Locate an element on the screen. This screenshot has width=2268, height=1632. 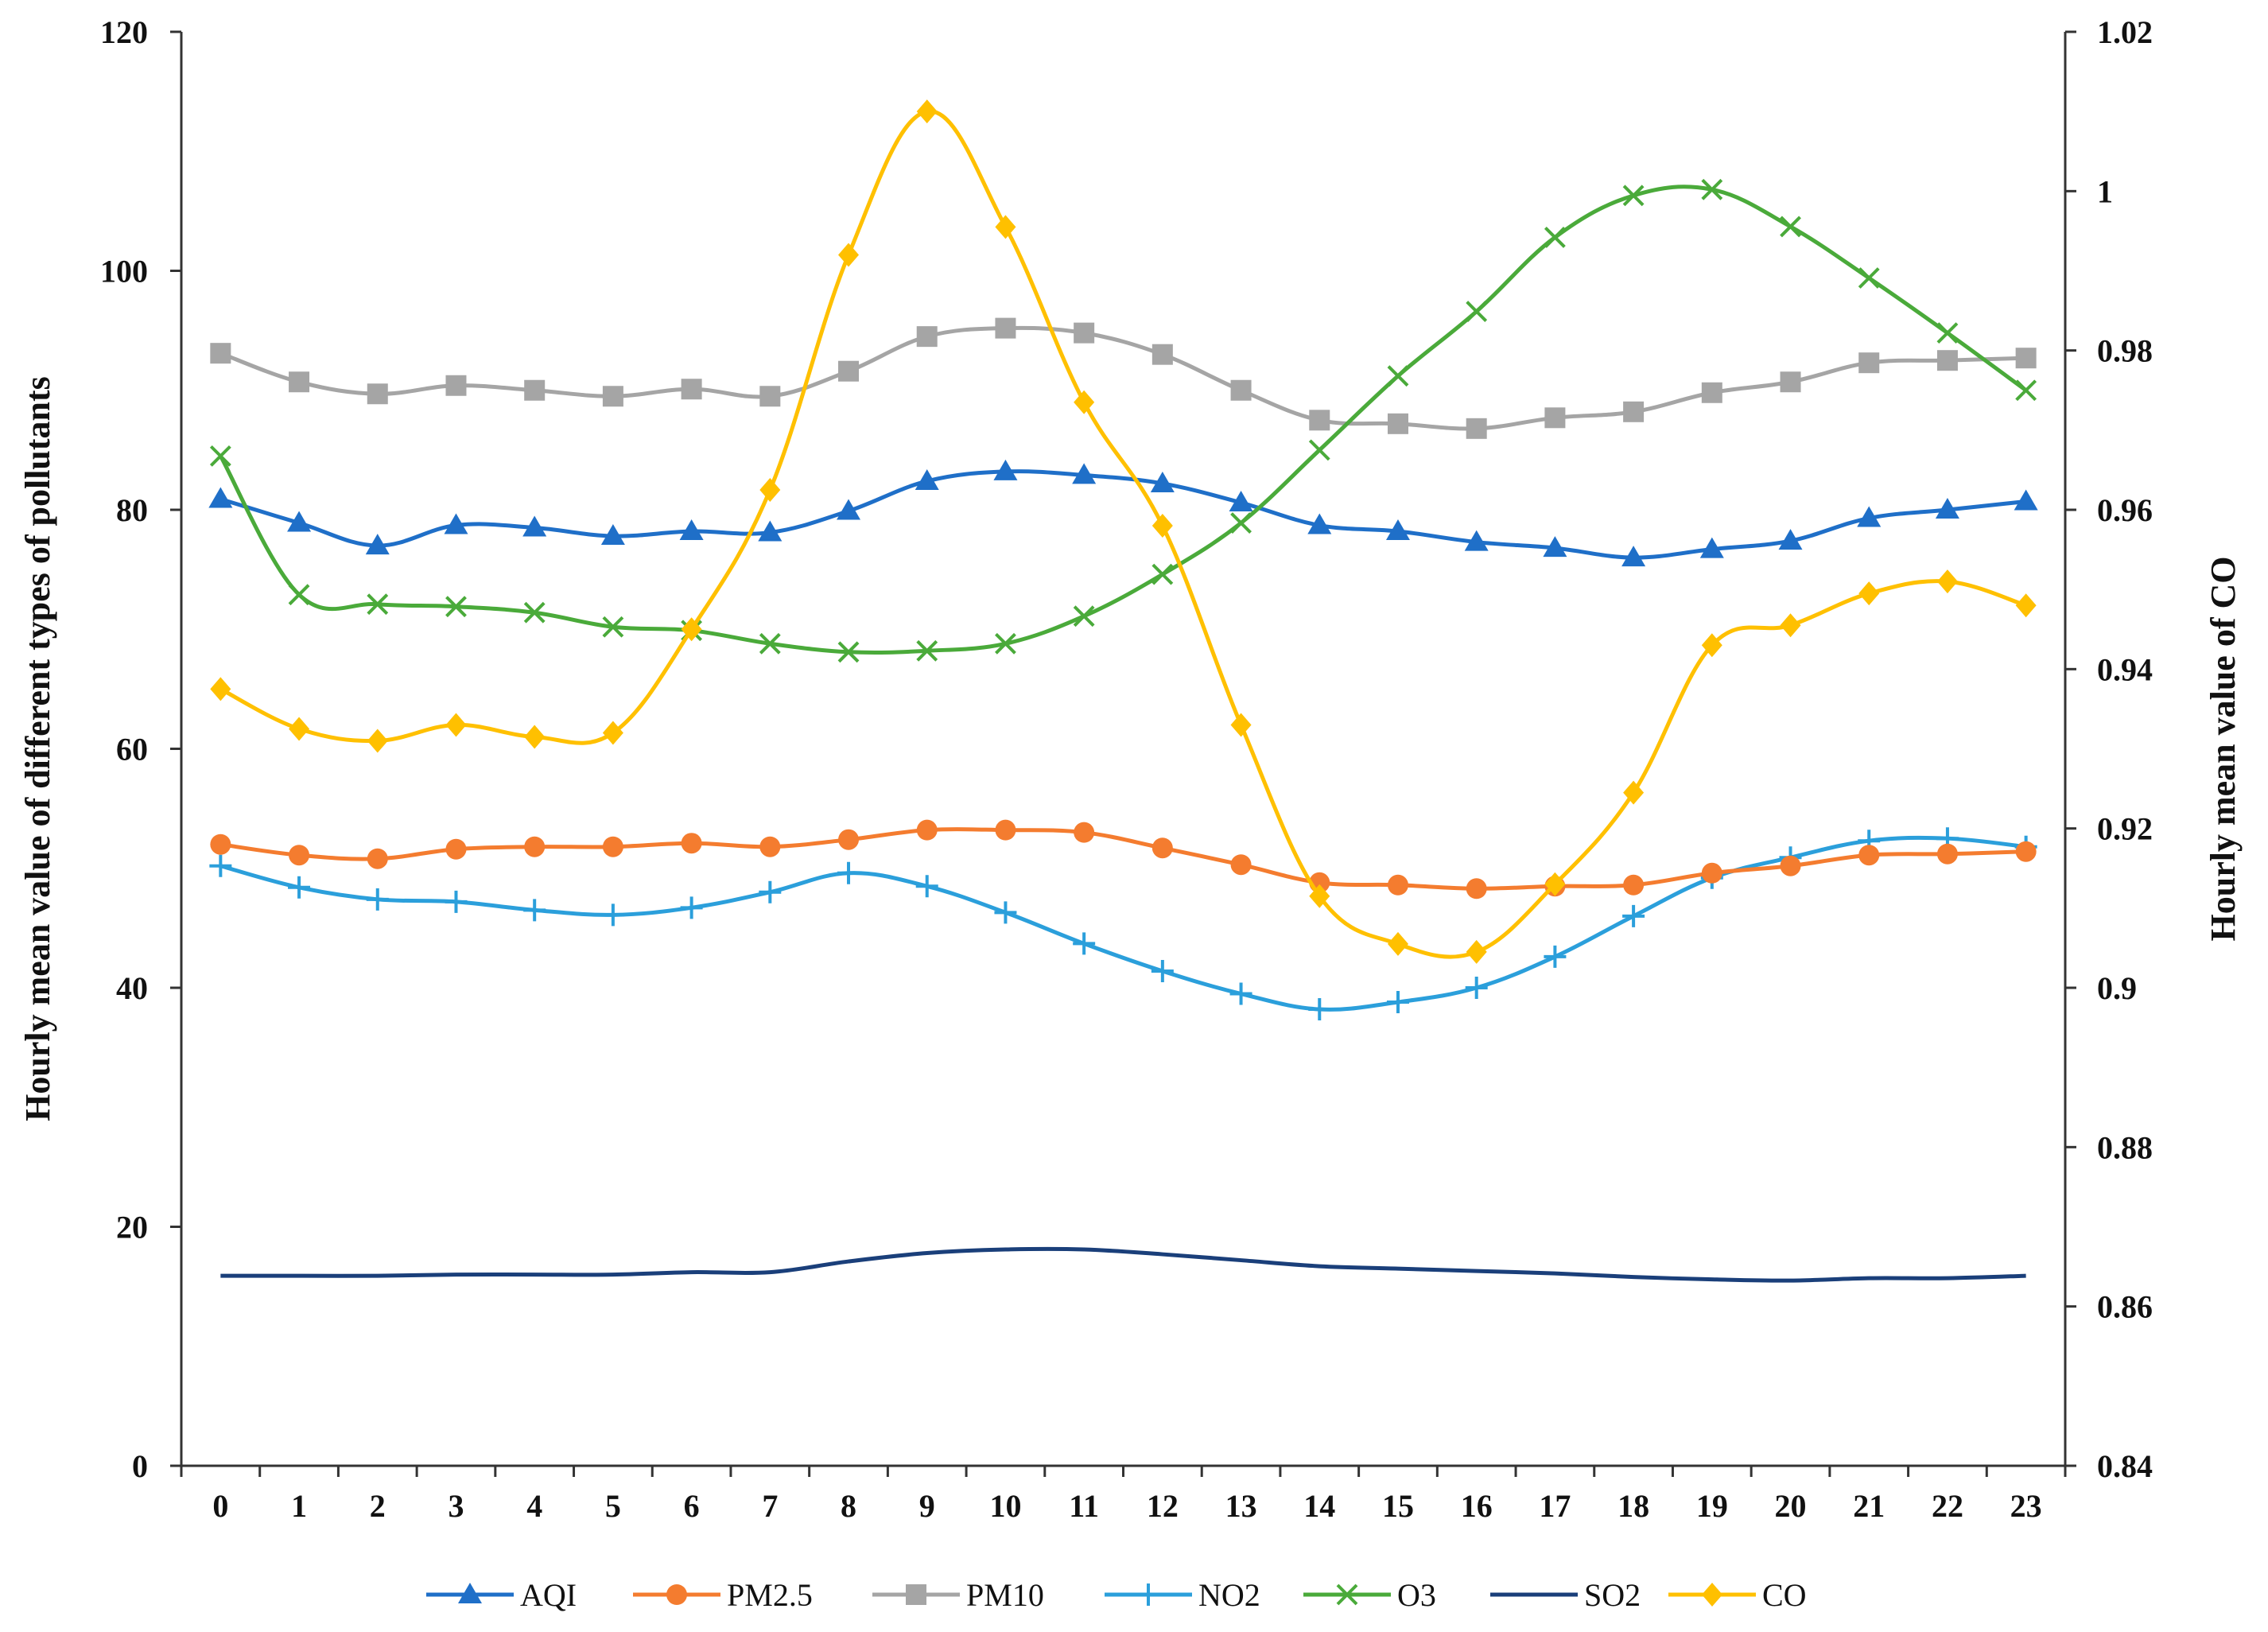
x-tick-label: 21 is located at coordinates (1869, 1506).